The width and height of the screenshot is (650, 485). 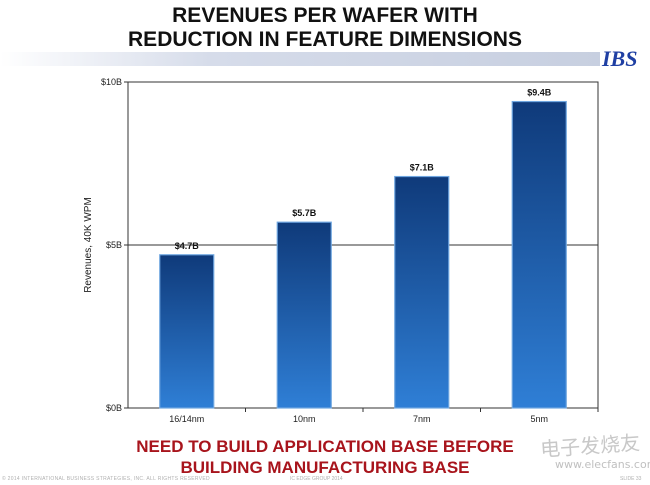 I want to click on x-tick-label: 7nm, so click(x=422, y=419).